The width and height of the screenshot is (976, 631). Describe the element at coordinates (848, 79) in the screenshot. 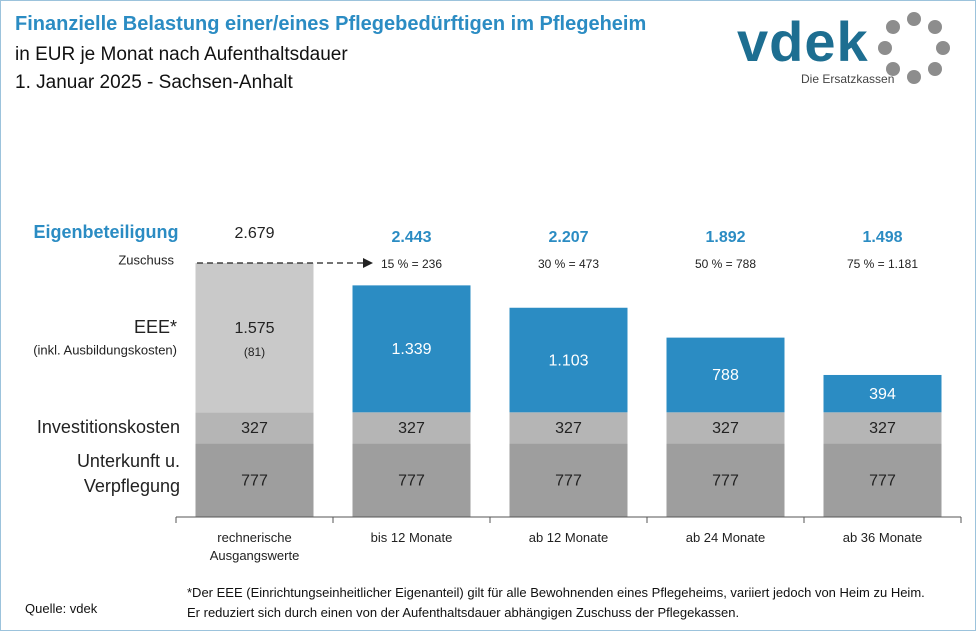

I see `logo-tagline: Die Ersatzkassen` at that location.